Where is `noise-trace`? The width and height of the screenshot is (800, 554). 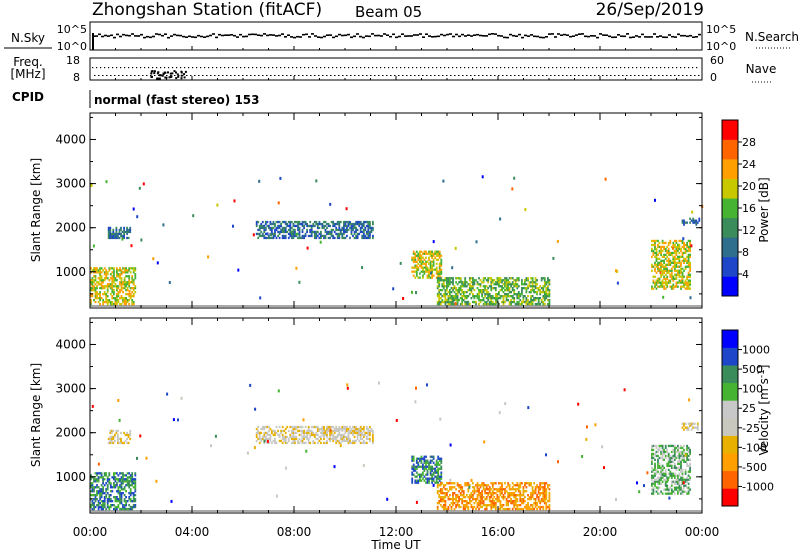
noise-trace is located at coordinates (396, 41).